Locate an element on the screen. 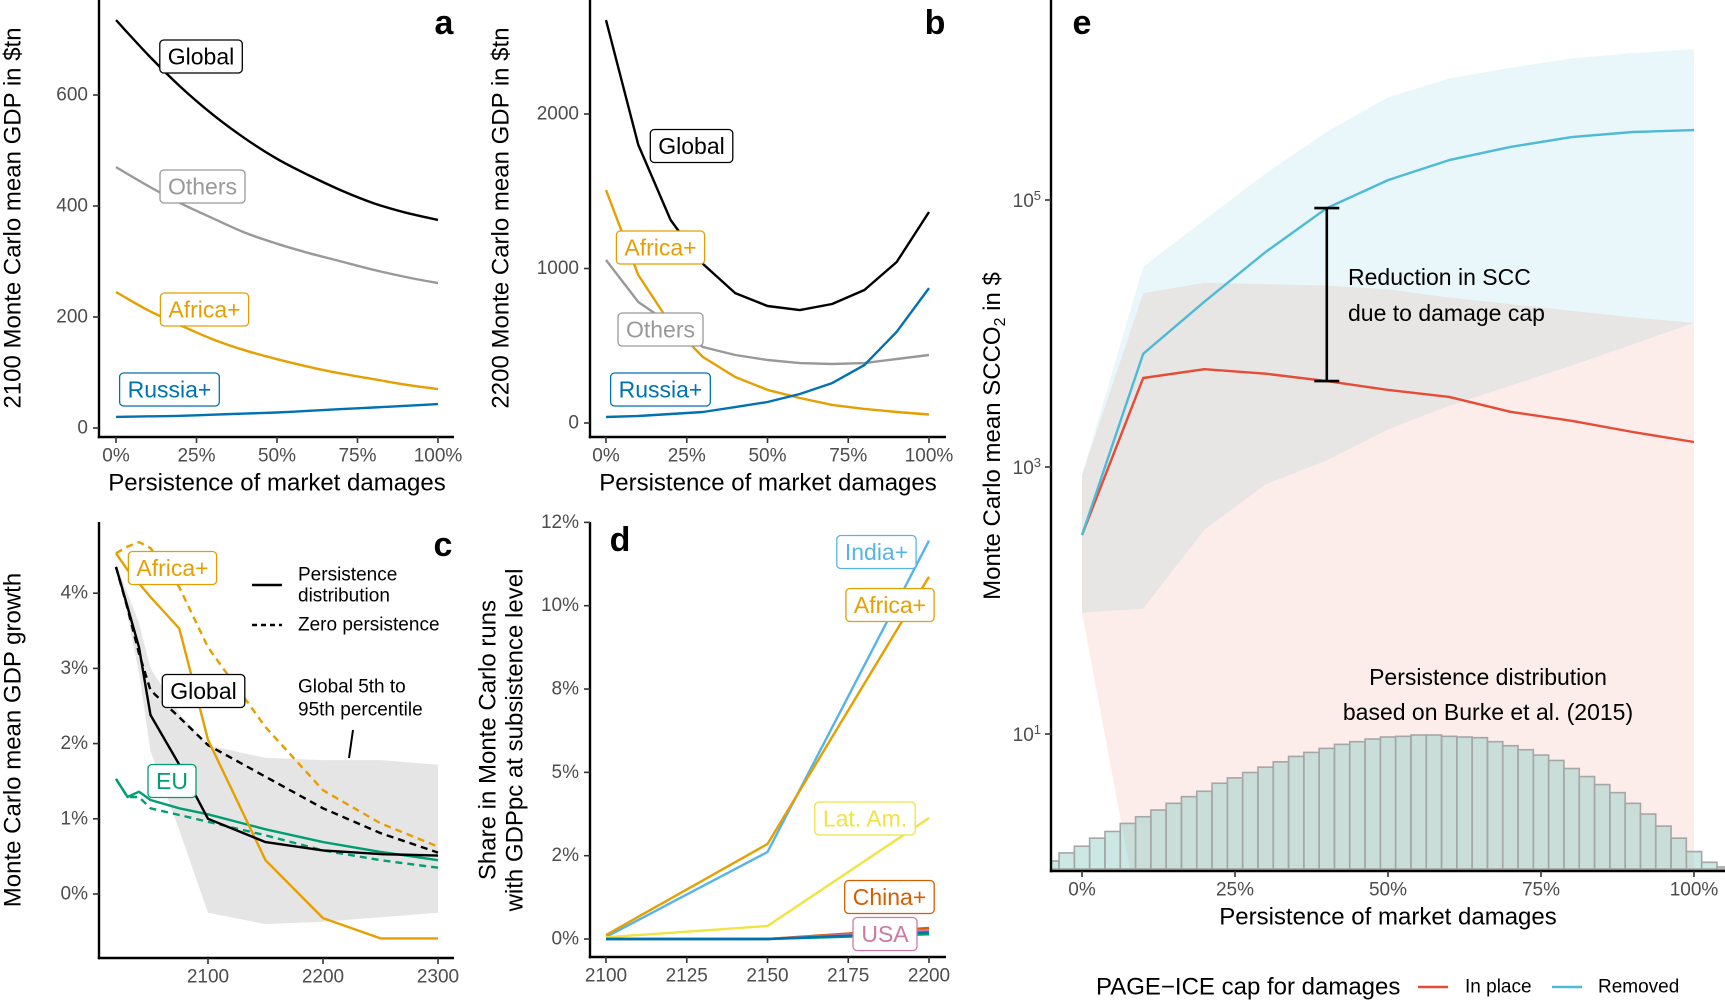 This screenshot has height=1000, width=1725. series-label-russia: Russia+ is located at coordinates (169, 389).